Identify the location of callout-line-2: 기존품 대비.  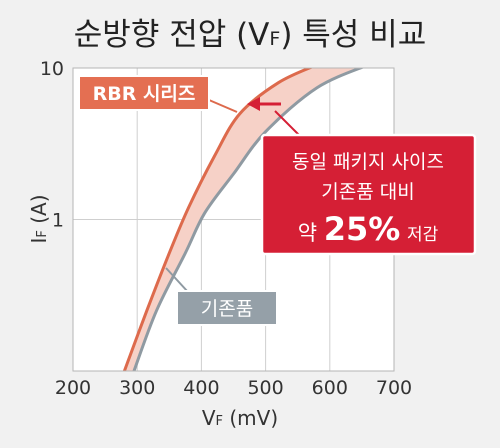
(367, 192).